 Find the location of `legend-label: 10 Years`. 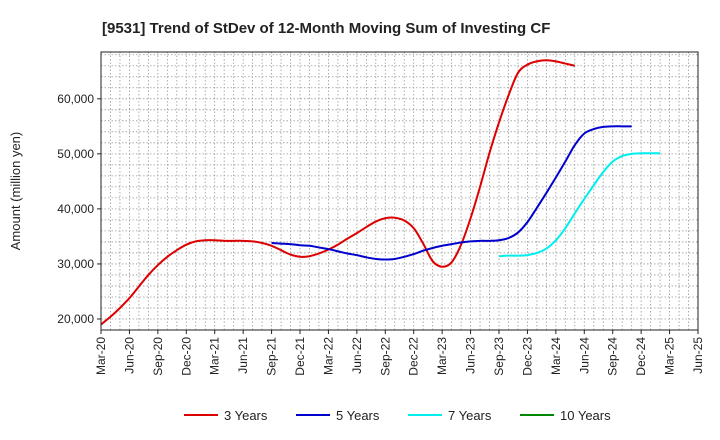

legend-label: 10 Years is located at coordinates (585, 415).